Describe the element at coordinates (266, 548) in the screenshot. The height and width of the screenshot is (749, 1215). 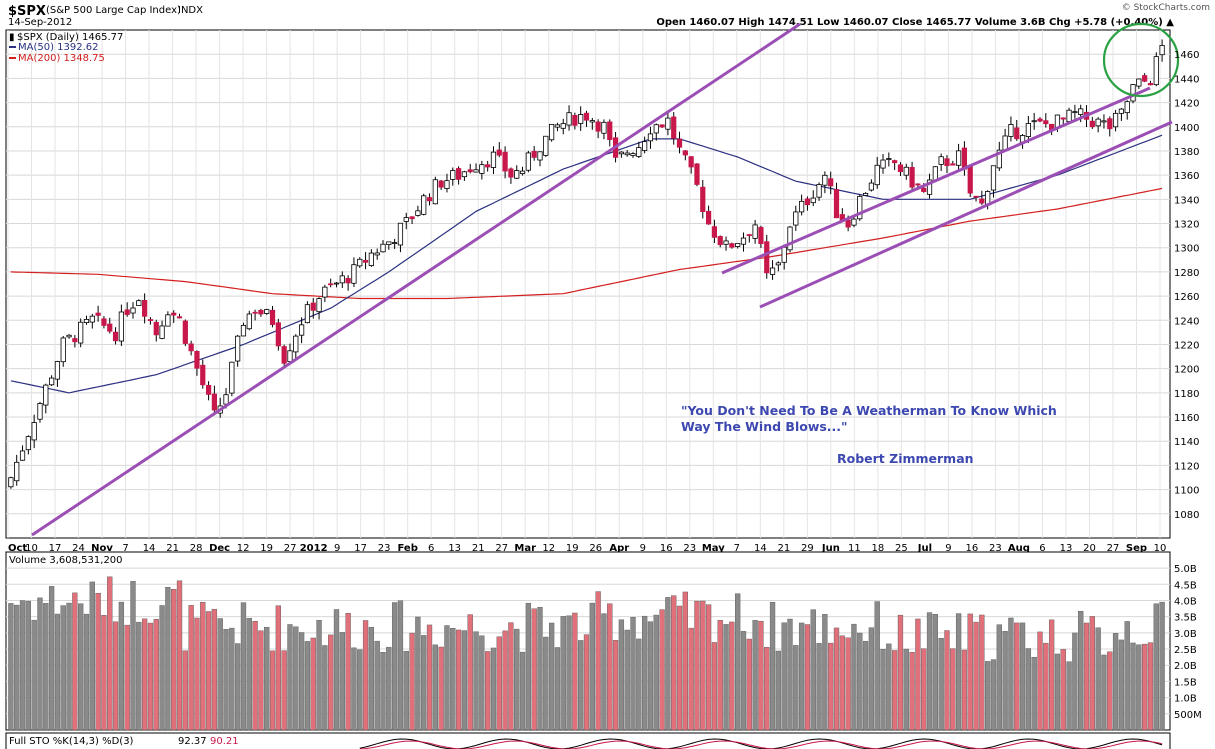
I see `x-tick-label: 19` at that location.